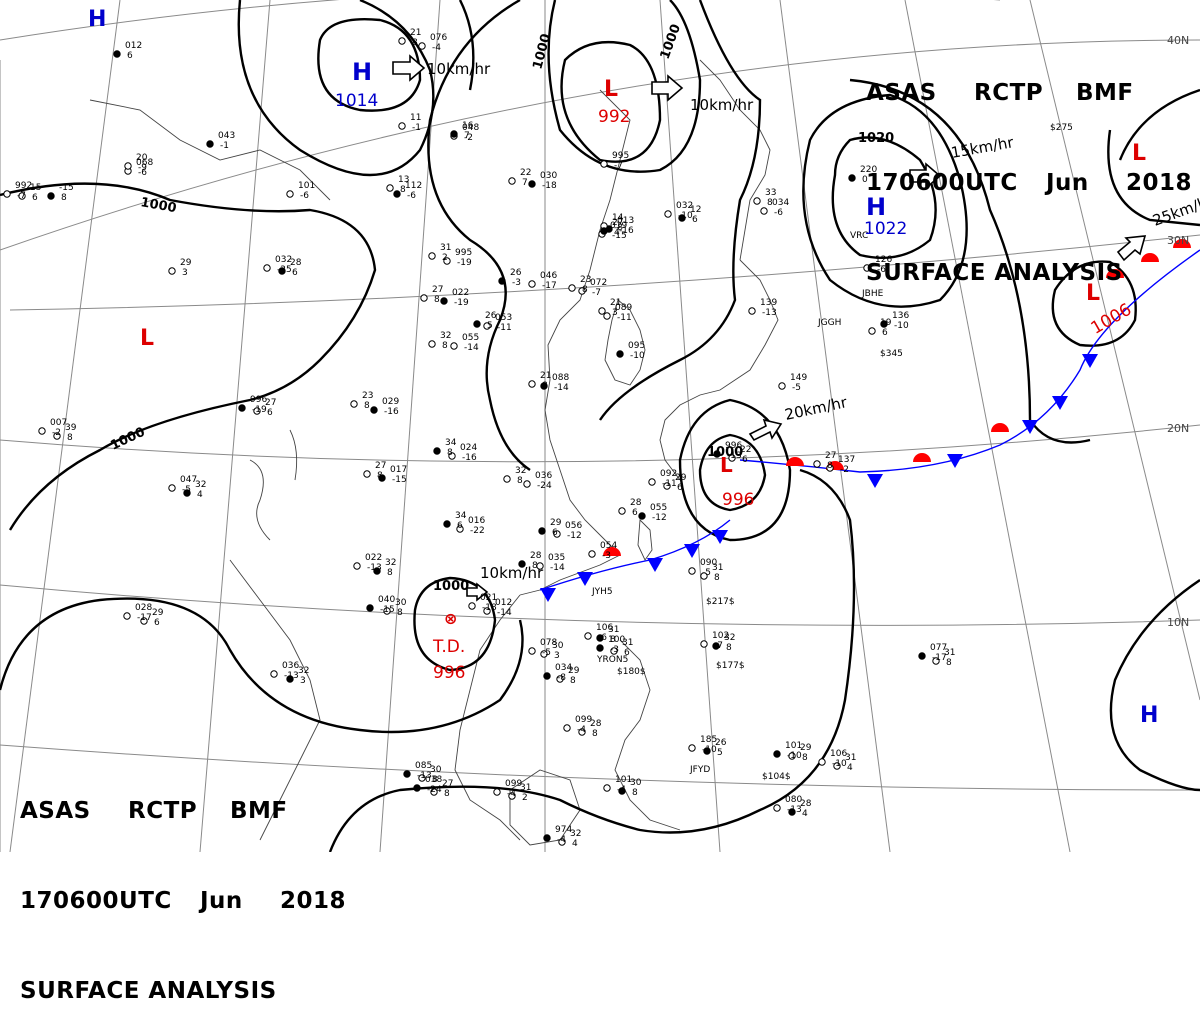  I want to click on station-plot: 032-25, so click(277, 265).